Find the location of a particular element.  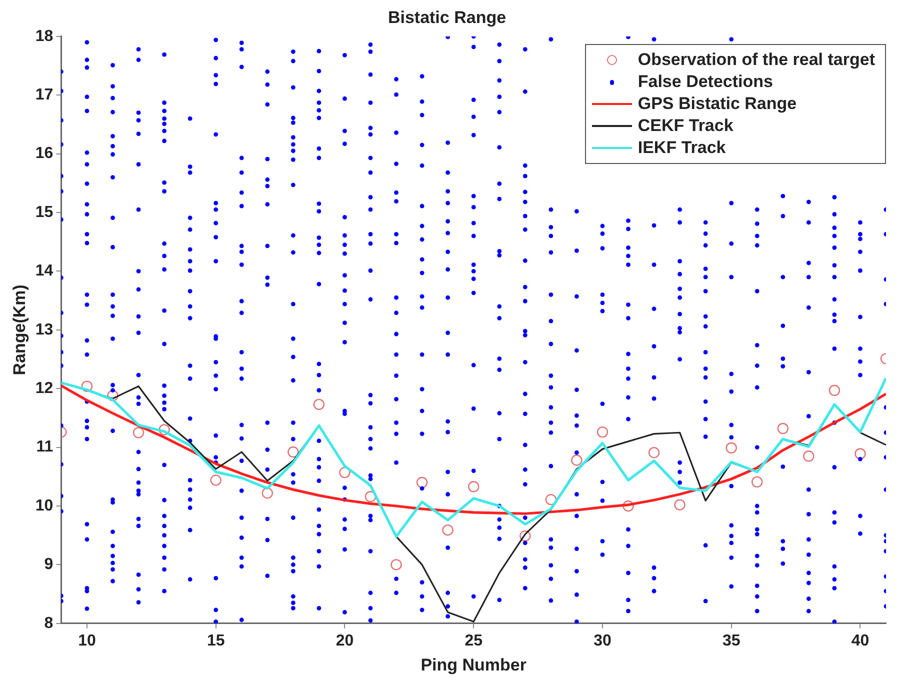

y-tick-label: 12 is located at coordinates (44, 389).